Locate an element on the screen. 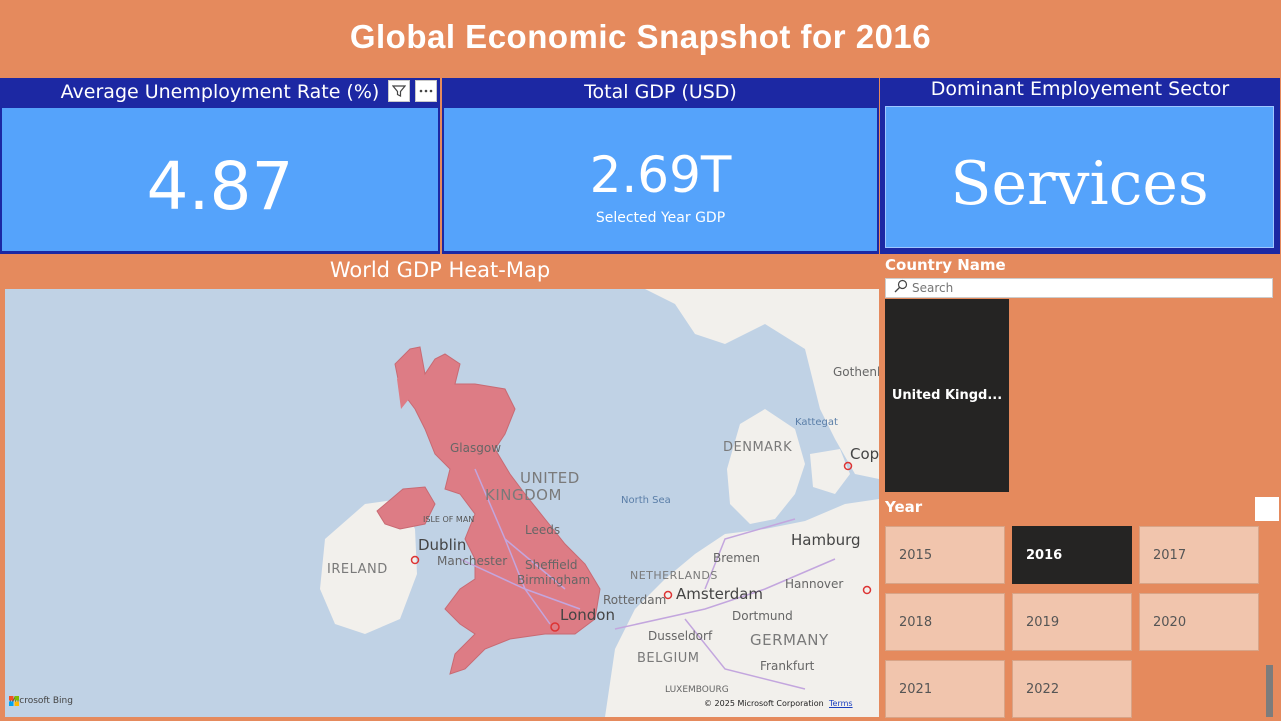  unemployment-card-body: 4.87 is located at coordinates (220, 179).